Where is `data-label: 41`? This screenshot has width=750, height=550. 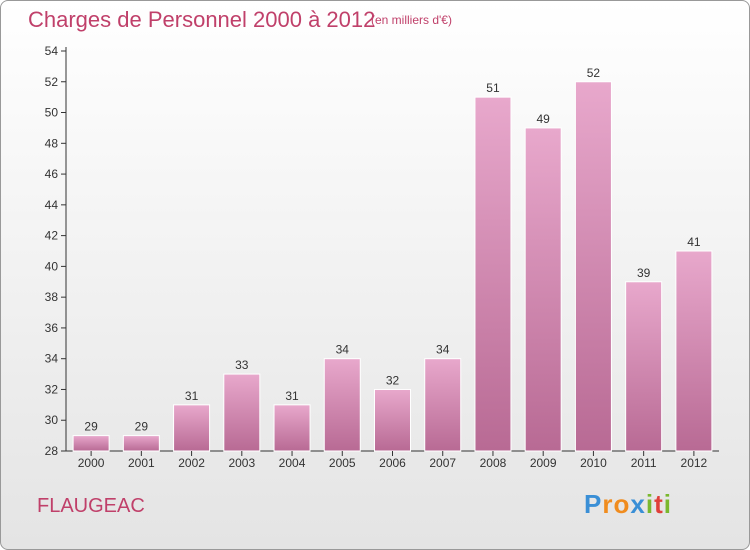
data-label: 41 is located at coordinates (694, 242).